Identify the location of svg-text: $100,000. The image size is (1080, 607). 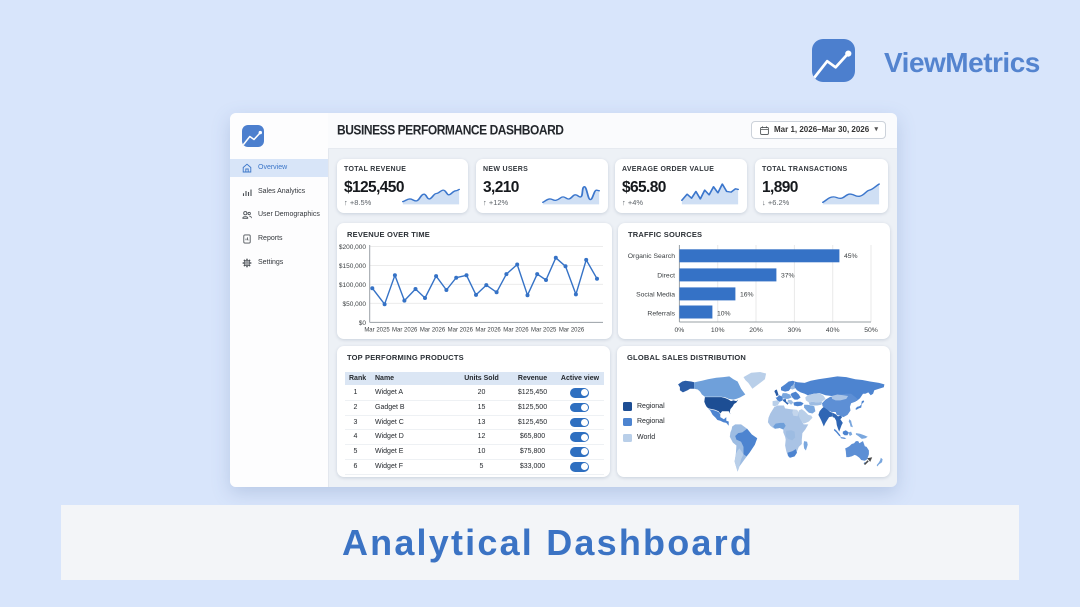
(352, 285).